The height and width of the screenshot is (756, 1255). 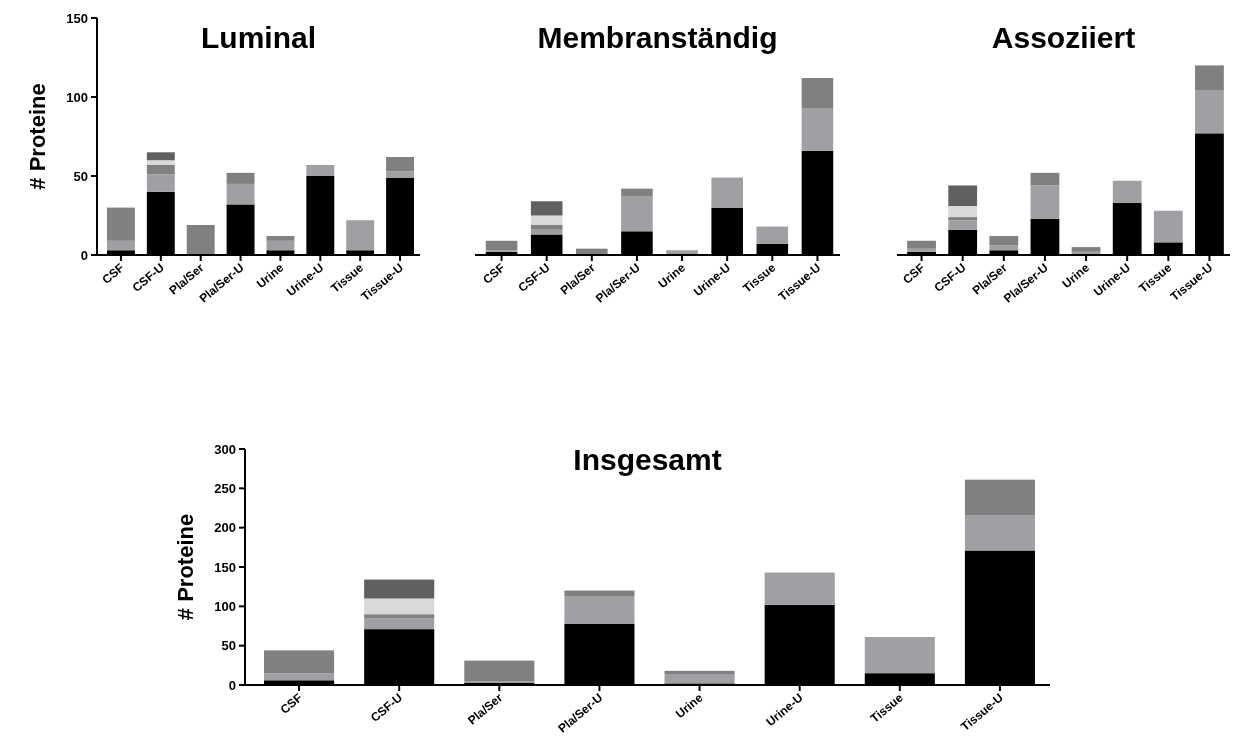 What do you see at coordinates (1063, 37) in the screenshot?
I see `chart-title: Assoziiert` at bounding box center [1063, 37].